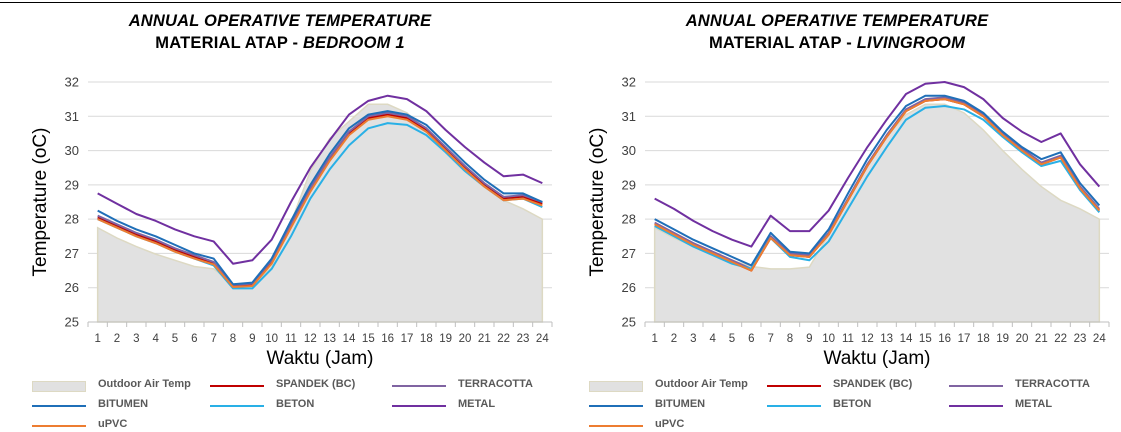  I want to click on legend-label: METAL, so click(1034, 404).